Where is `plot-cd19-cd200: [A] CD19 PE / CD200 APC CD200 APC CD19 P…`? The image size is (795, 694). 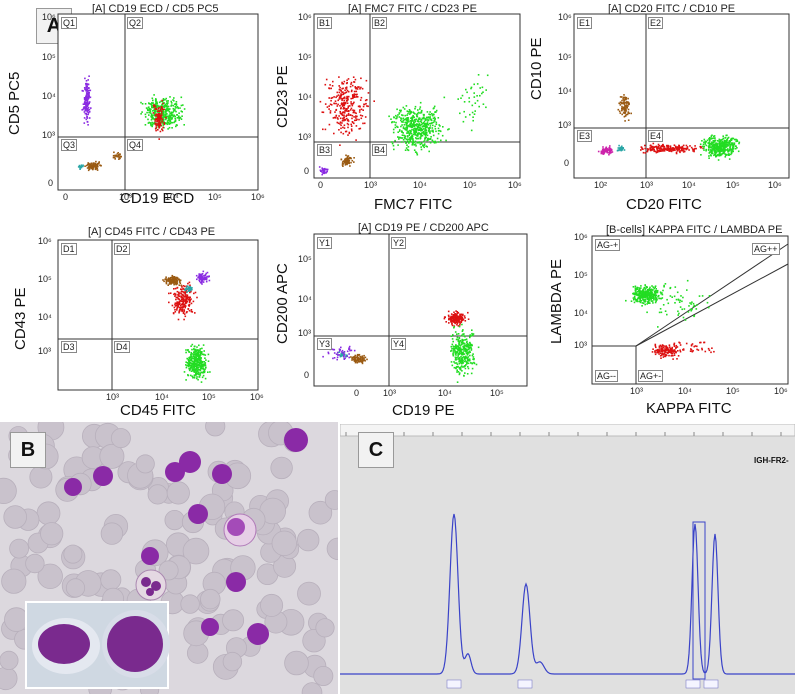 plot-cd19-cd200: [A] CD19 PE / CD200 APC CD200 APC CD19 P… is located at coordinates (400, 321).